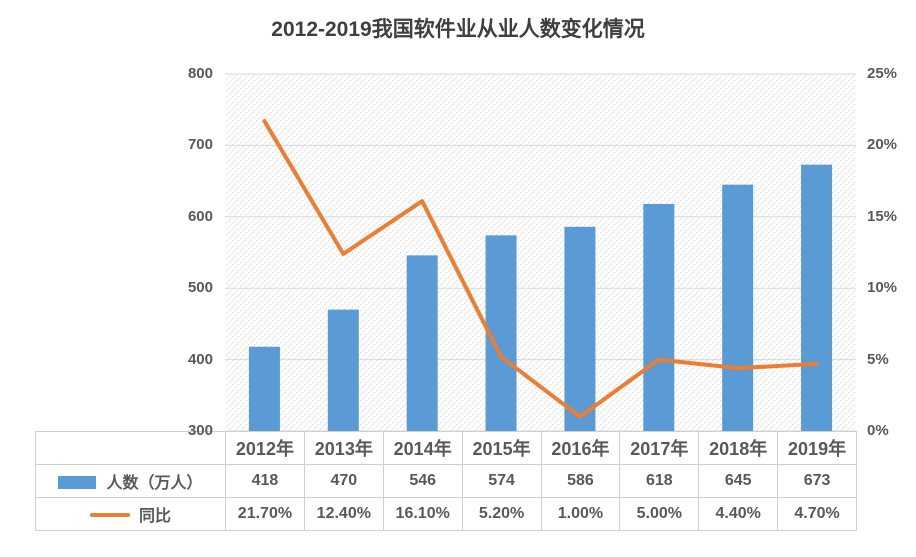 Image resolution: width=916 pixels, height=557 pixels. What do you see at coordinates (200, 145) in the screenshot?
I see `left-axis-tick: 700` at bounding box center [200, 145].